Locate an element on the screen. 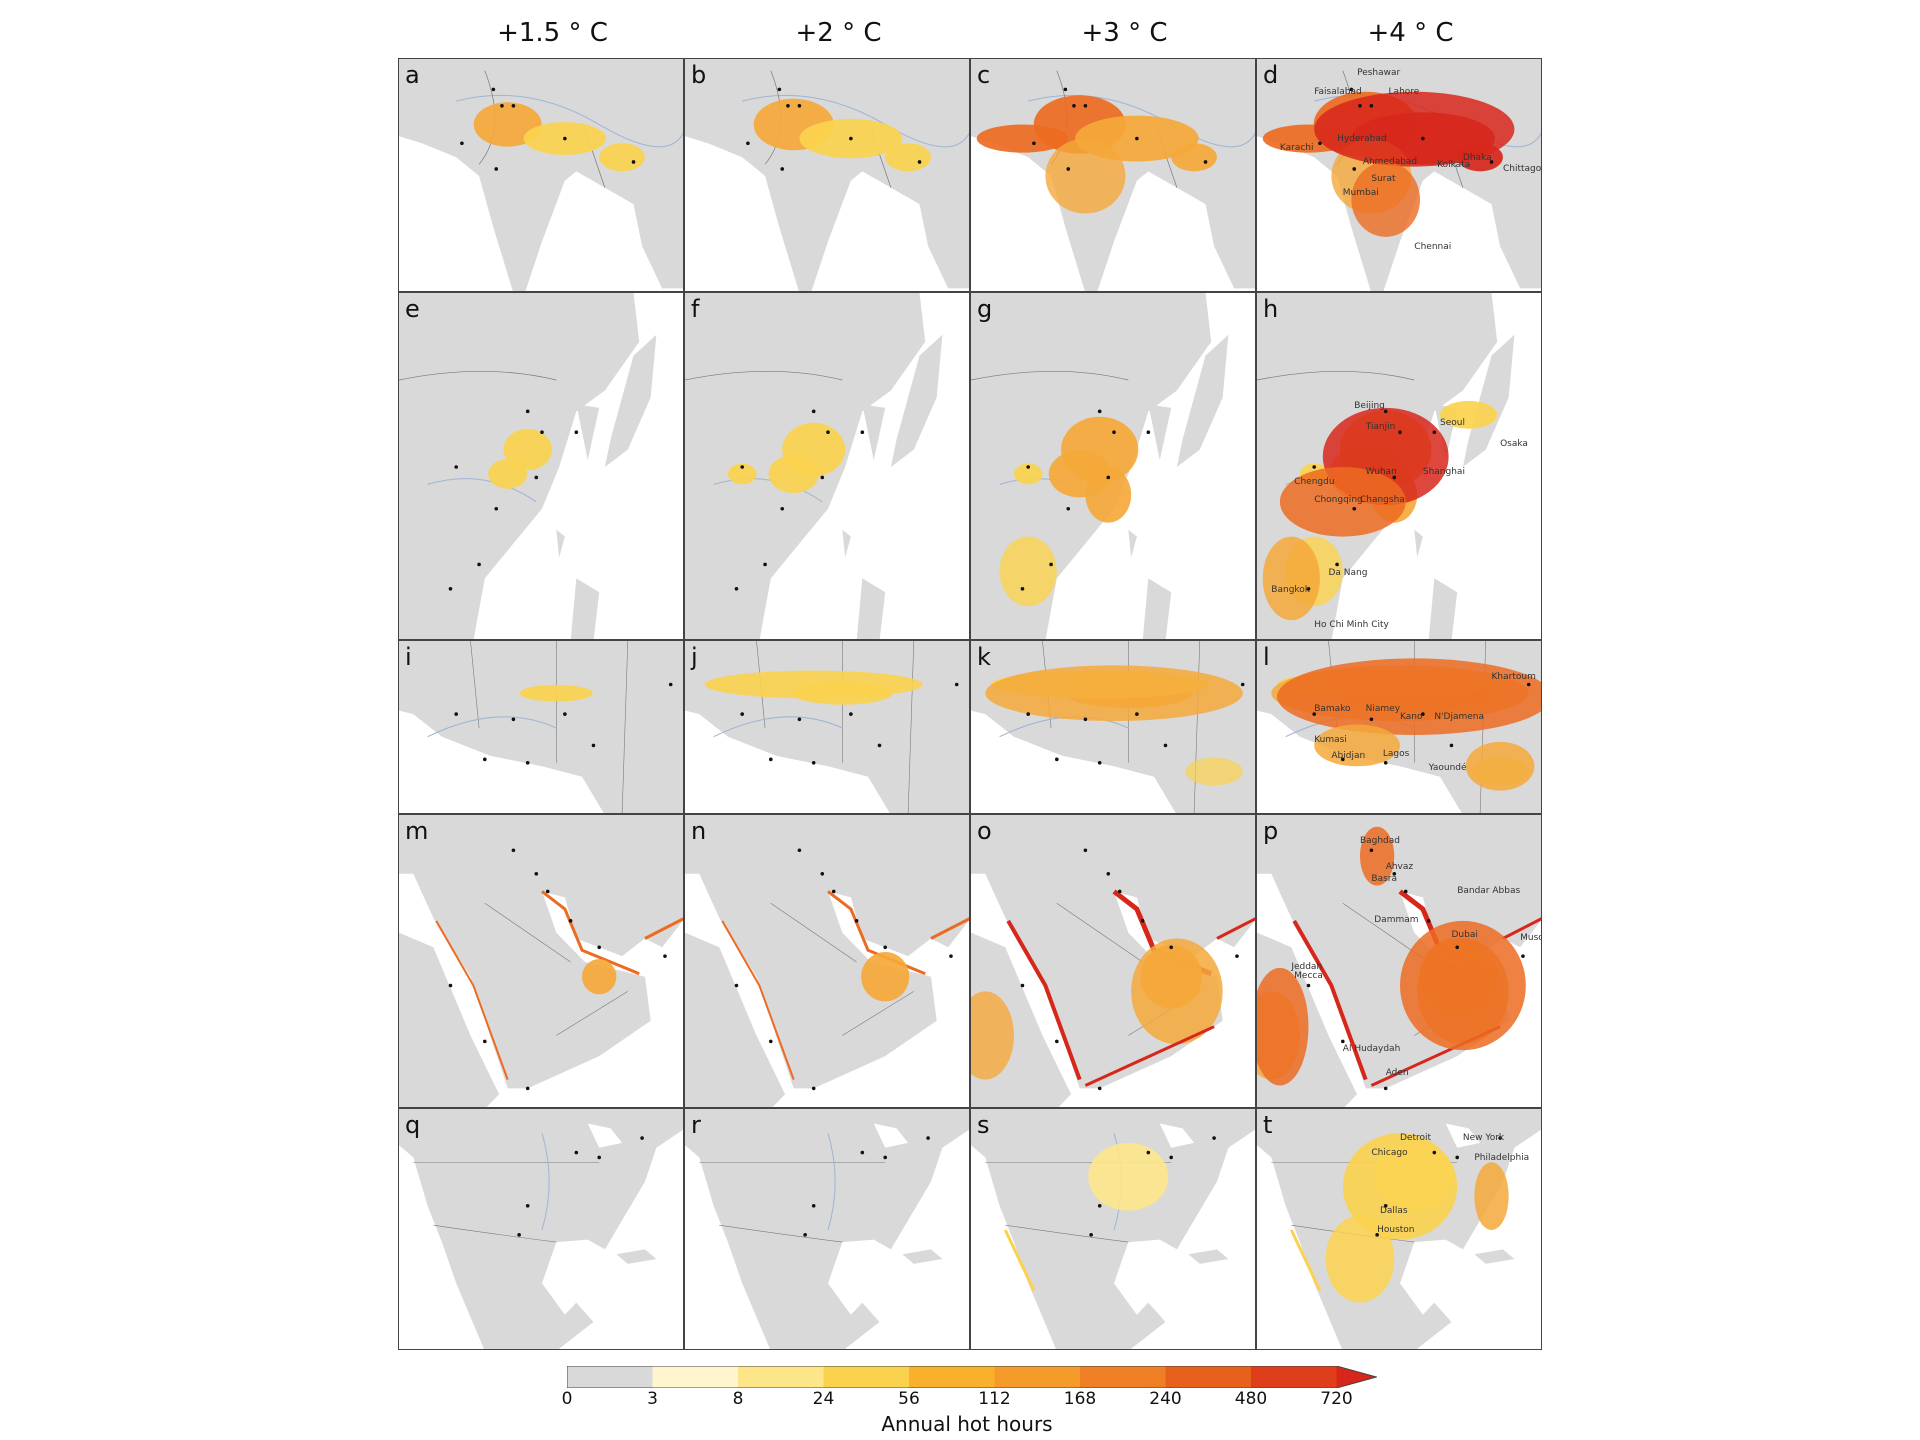 Image resolution: width=1920 pixels, height=1440 pixels. city-label: Muscat is located at coordinates (1530, 937).